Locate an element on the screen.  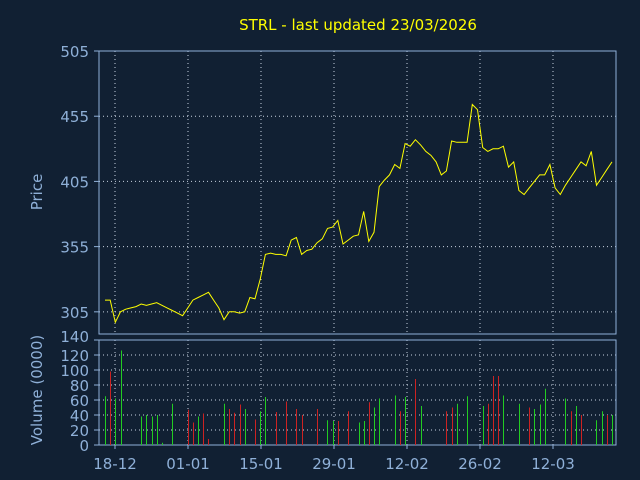
price-tick-label: 305 is located at coordinates (74, 313).